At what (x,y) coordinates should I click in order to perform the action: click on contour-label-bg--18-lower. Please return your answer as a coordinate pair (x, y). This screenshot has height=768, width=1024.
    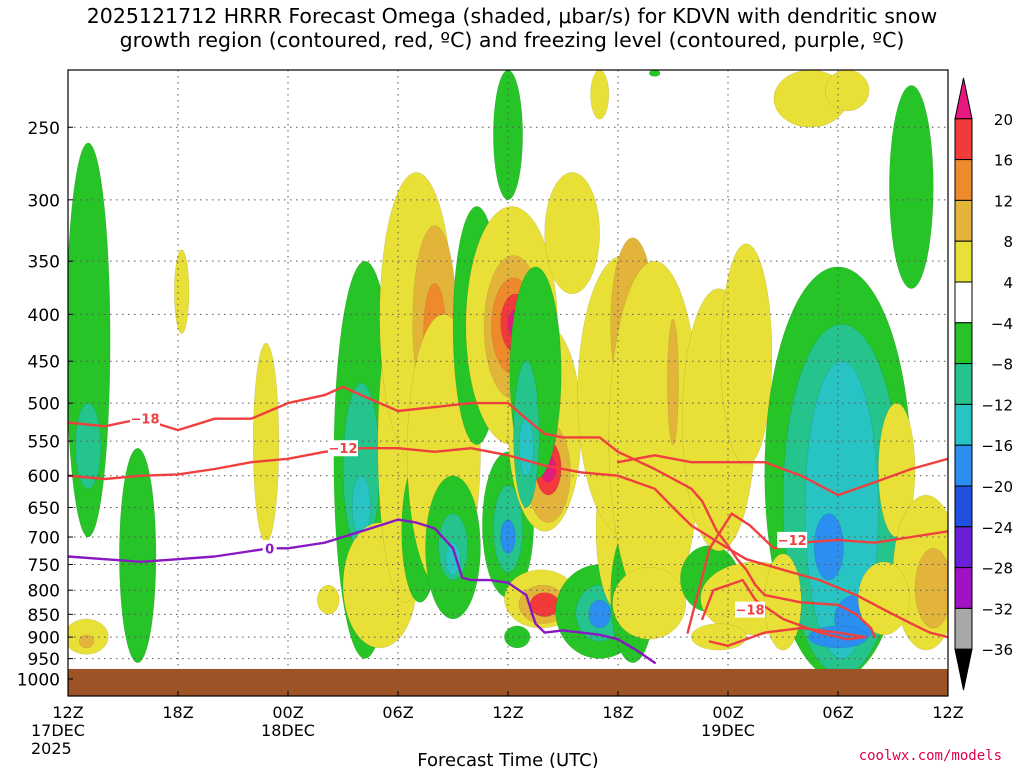
    Looking at the image, I should click on (750, 609).